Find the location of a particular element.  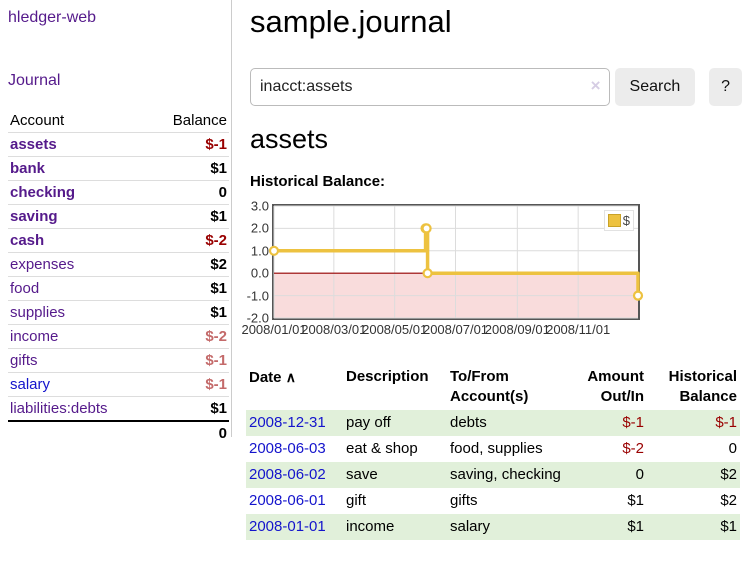

register-row: 2008-06-02 save saving, checking 0 $2 is located at coordinates (493, 475).